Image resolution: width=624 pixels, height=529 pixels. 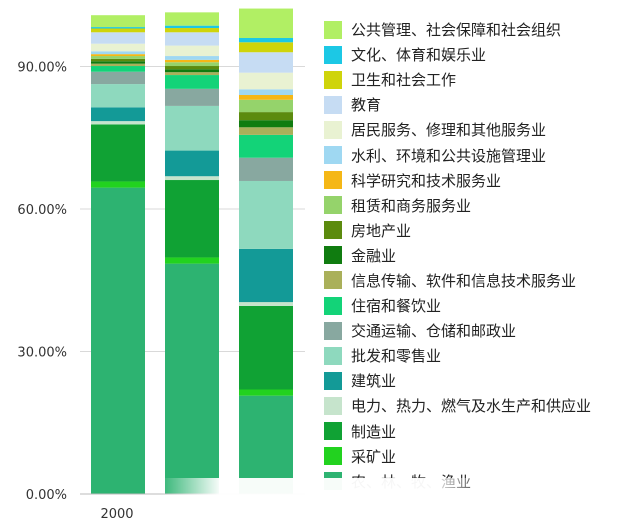 What do you see at coordinates (411, 481) in the screenshot?
I see `legend-label: 农、林、牧、渔业` at bounding box center [411, 481].